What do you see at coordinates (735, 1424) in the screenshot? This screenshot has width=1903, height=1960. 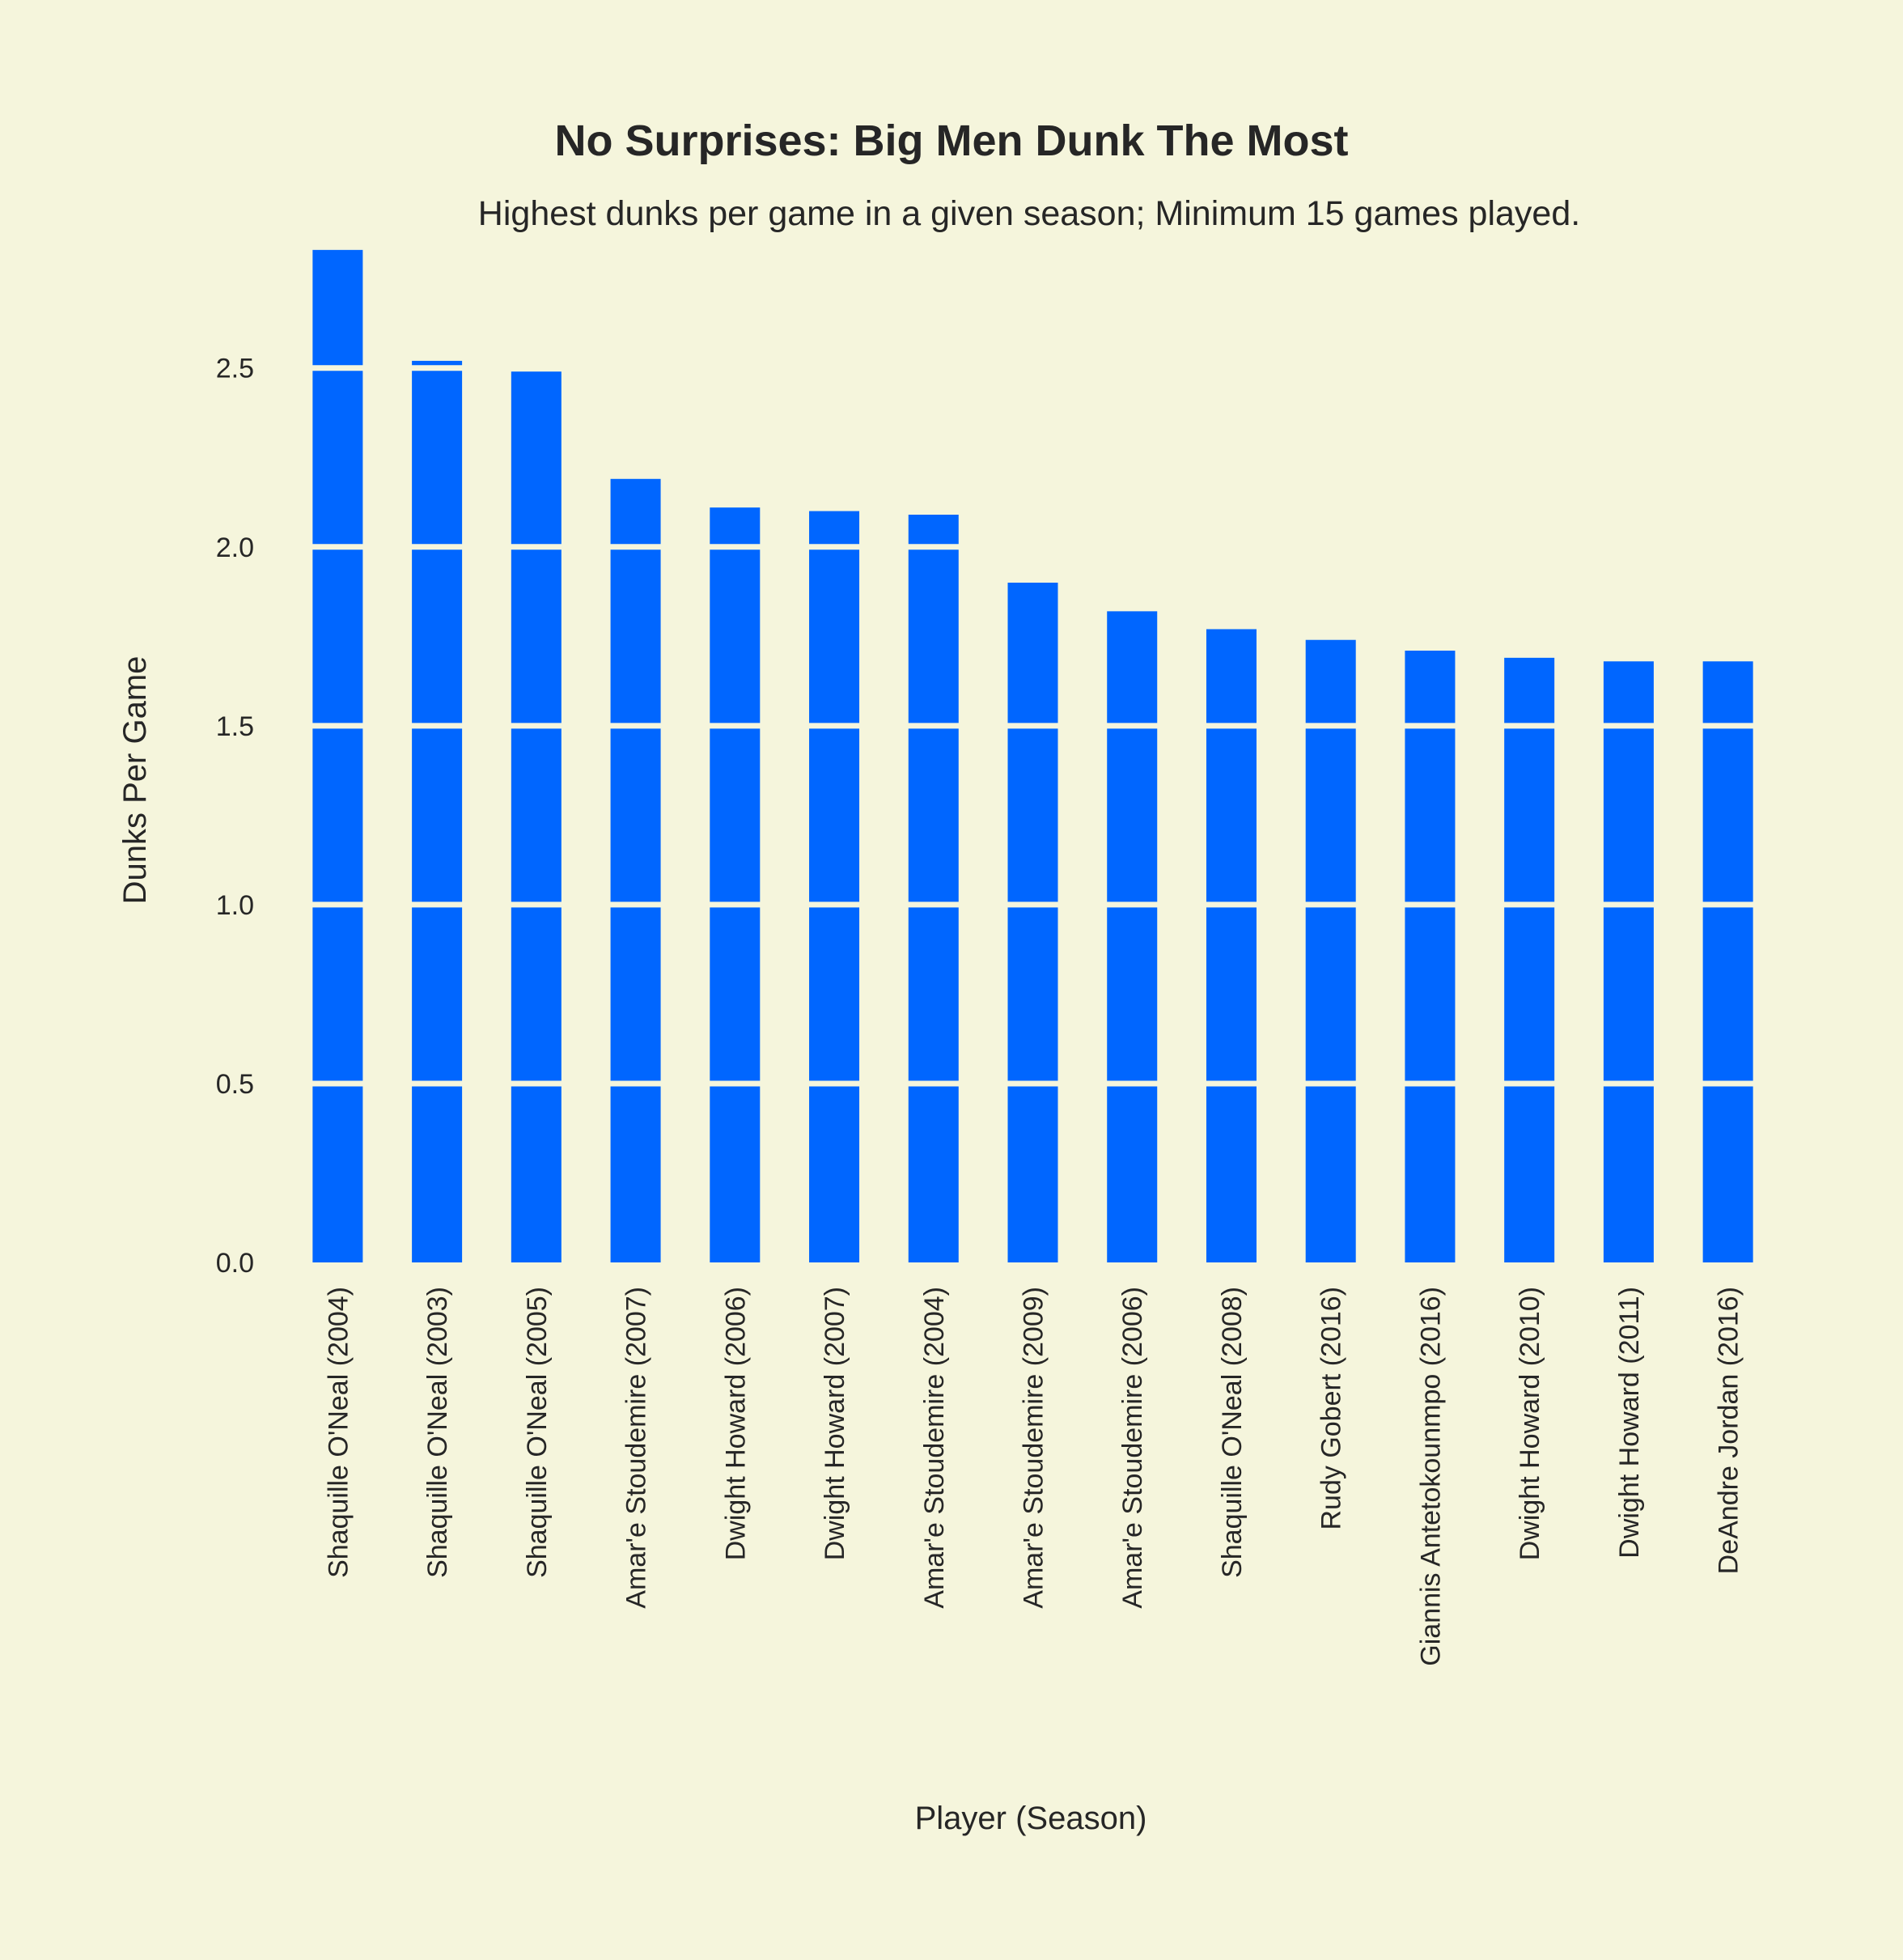 I see `x-tick-label: Dwight Howard (2006)` at bounding box center [735, 1424].